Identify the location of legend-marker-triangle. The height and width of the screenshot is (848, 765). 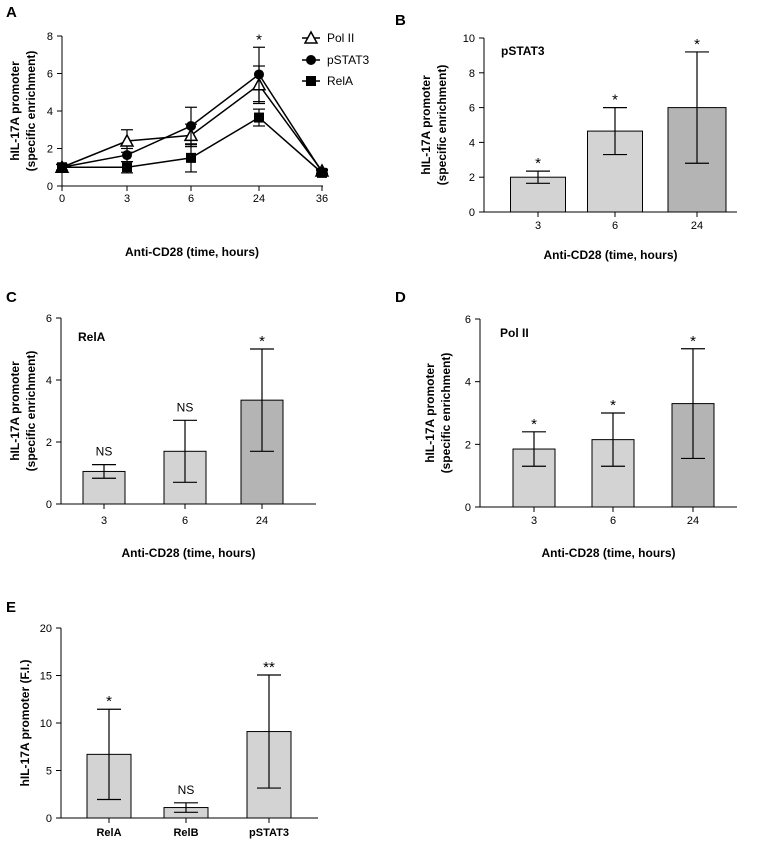
(311, 37).